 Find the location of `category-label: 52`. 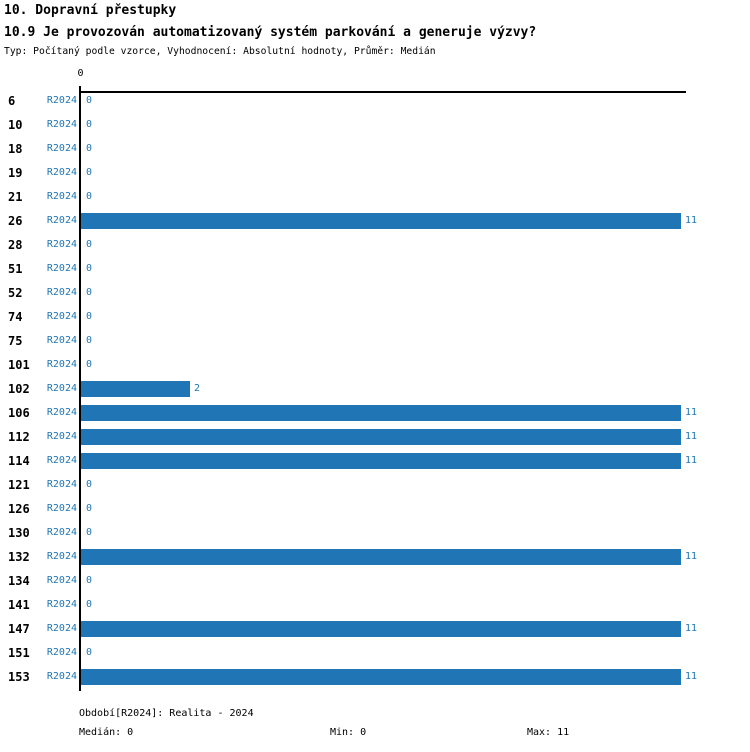

category-label: 52 is located at coordinates (15, 293).